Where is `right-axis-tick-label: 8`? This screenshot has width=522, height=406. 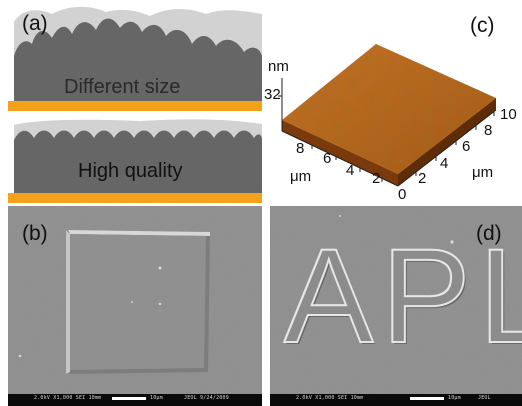
right-axis-tick-label: 8 is located at coordinates (488, 130).